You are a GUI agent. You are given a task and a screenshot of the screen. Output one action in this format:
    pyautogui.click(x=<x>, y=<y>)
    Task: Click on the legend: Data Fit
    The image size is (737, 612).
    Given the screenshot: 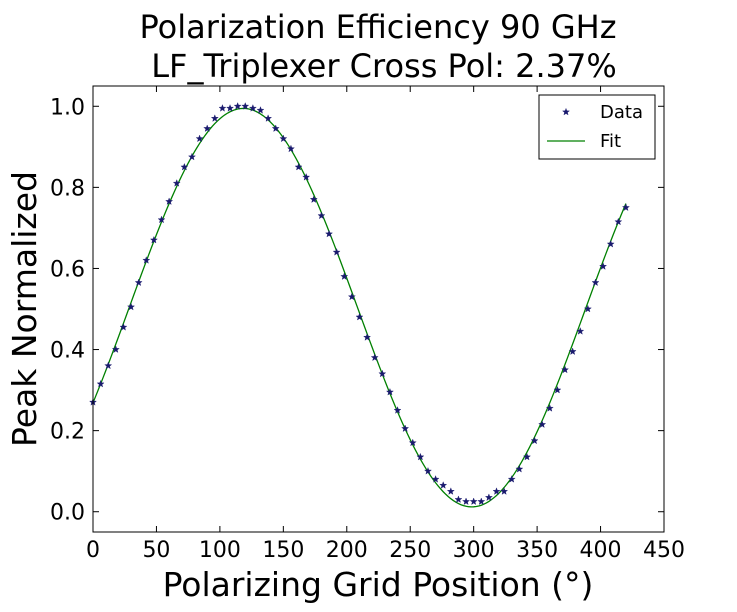 What is the action you would take?
    pyautogui.click(x=597, y=127)
    